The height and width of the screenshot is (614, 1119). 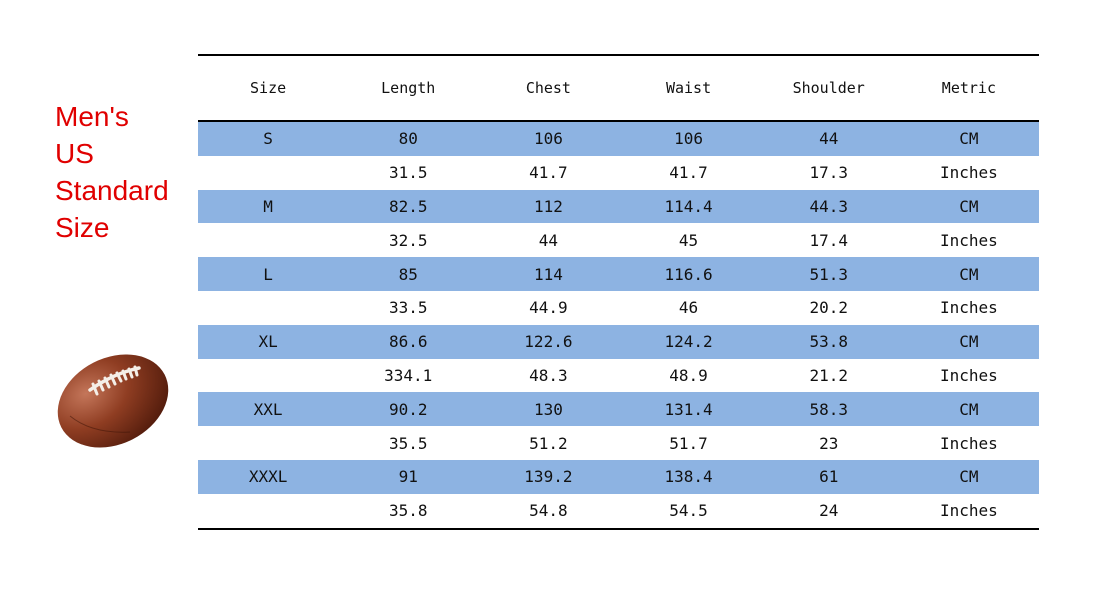 I want to click on size-cell: XXXL, so click(x=268, y=476).